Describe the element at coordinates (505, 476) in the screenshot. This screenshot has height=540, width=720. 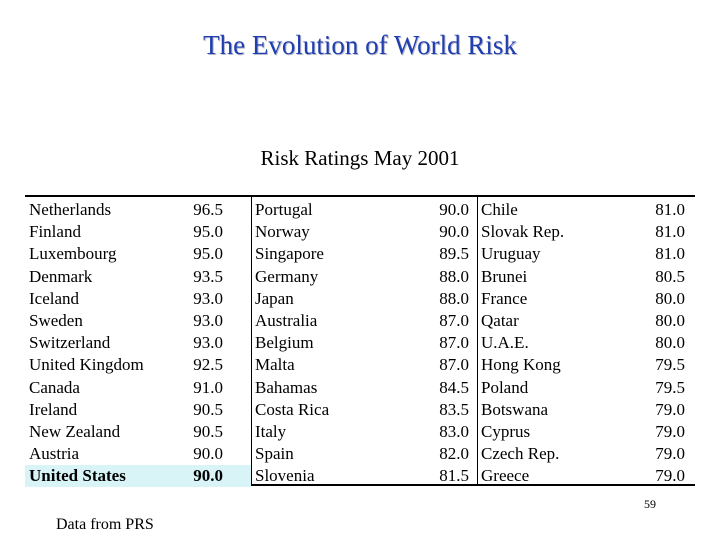
I see `country-name: Greece` at that location.